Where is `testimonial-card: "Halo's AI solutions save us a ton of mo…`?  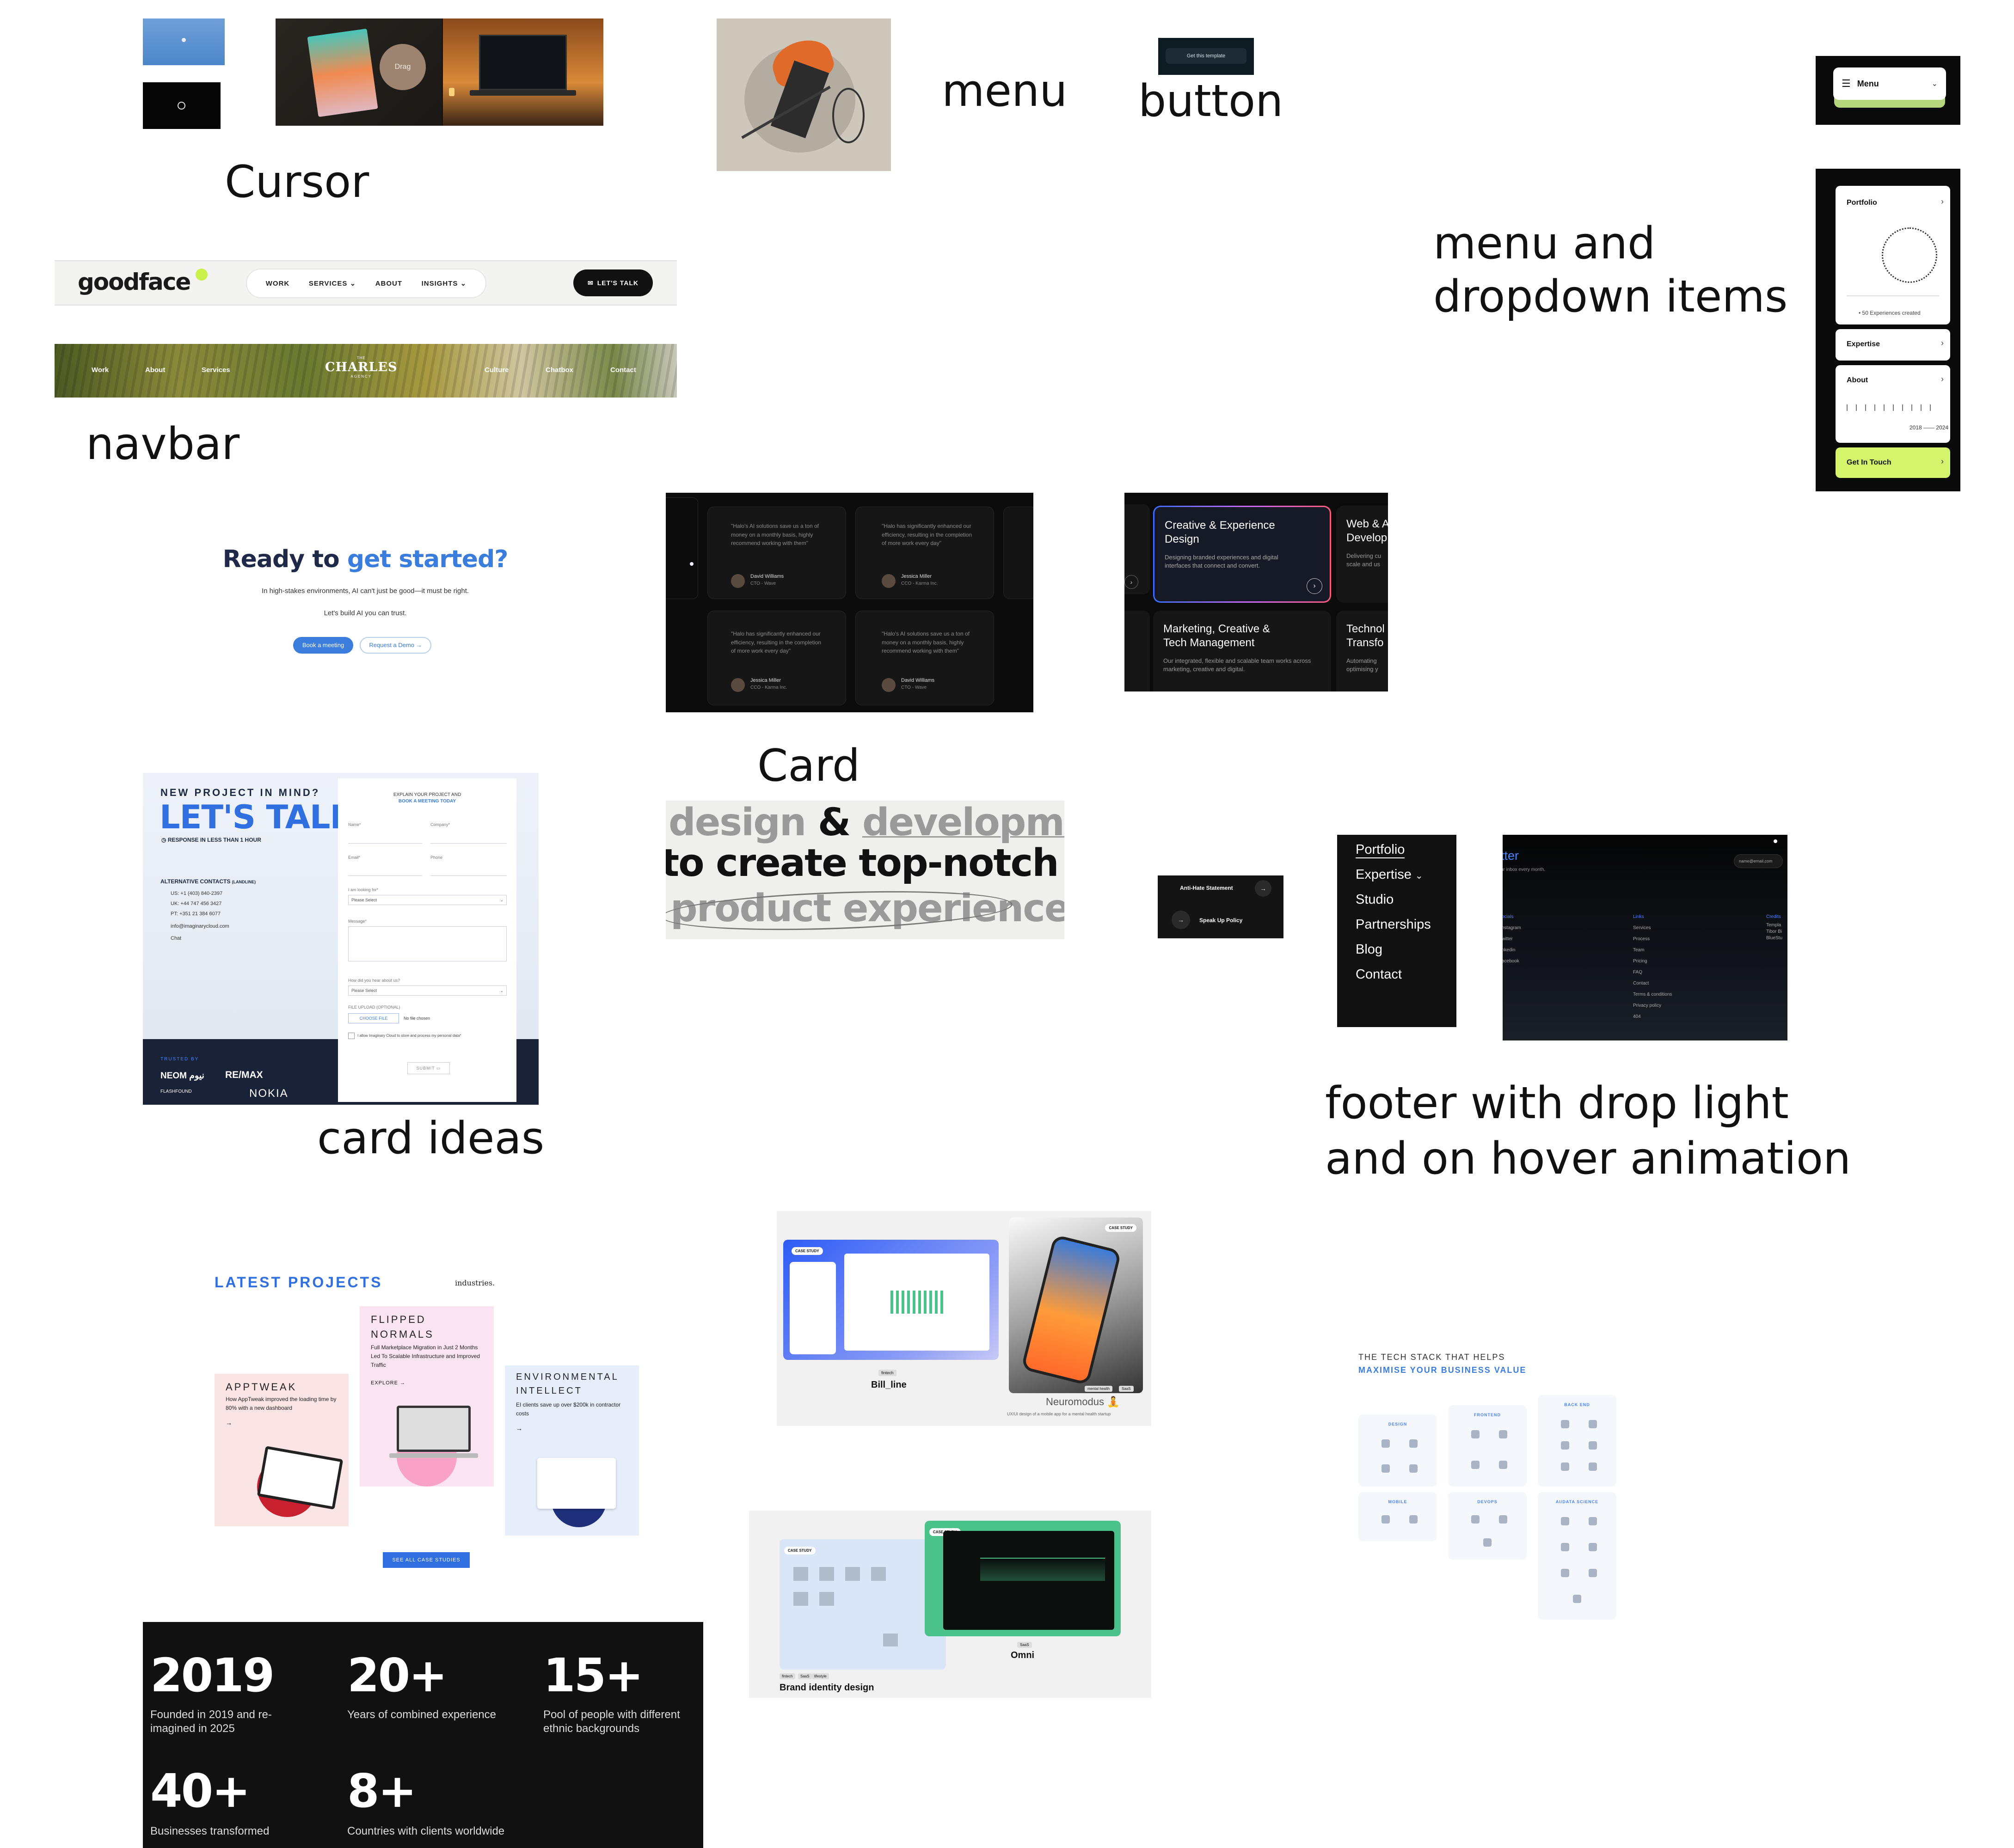 testimonial-card: "Halo's AI solutions save us a ton of mo… is located at coordinates (776, 553).